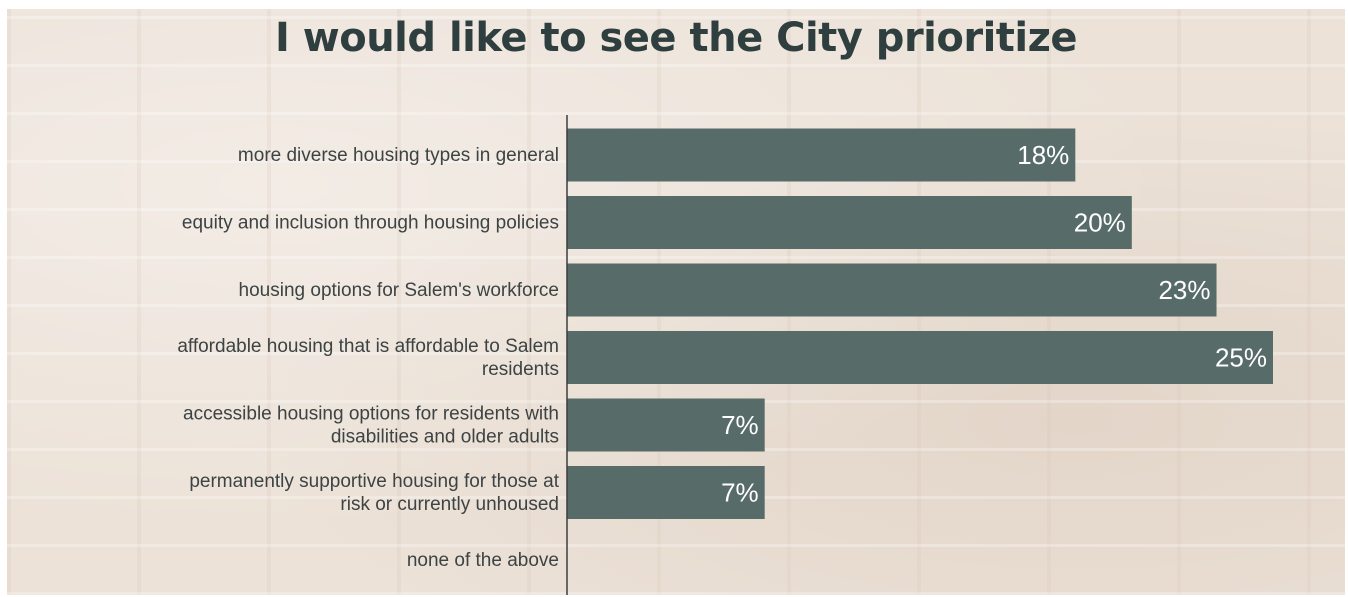  Describe the element at coordinates (1241, 358) in the screenshot. I see `data-label: 25%` at that location.